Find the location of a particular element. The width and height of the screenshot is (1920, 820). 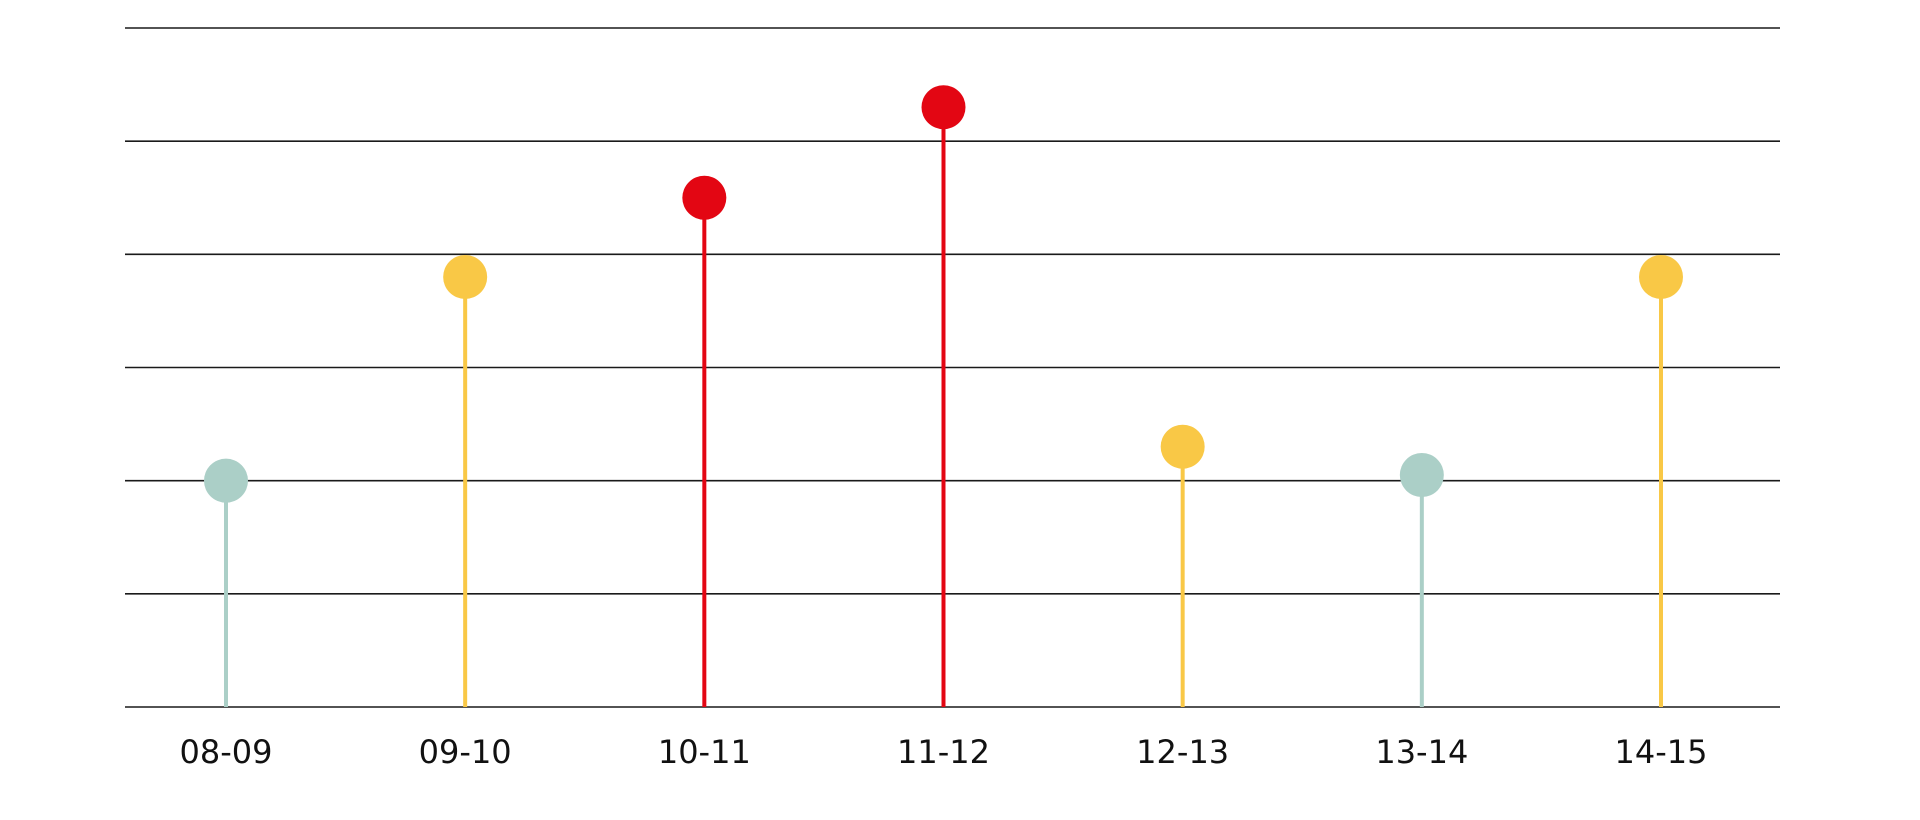

x-tick-label: 12-13 is located at coordinates (1182, 752).